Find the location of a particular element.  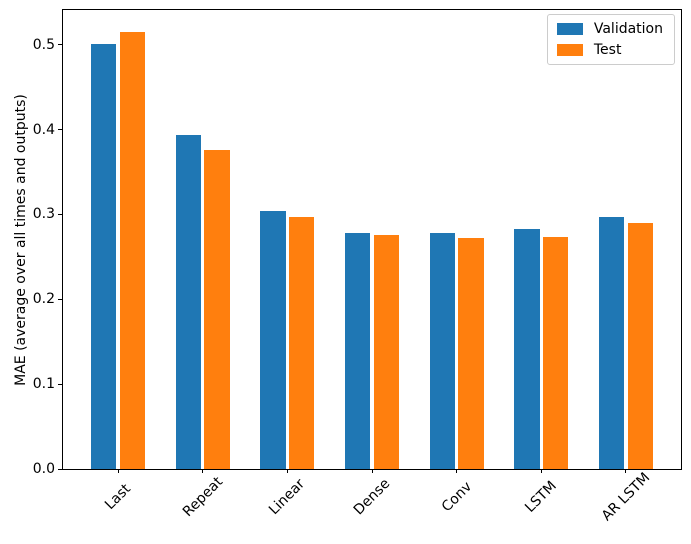

bar-validation-conv is located at coordinates (442, 351).